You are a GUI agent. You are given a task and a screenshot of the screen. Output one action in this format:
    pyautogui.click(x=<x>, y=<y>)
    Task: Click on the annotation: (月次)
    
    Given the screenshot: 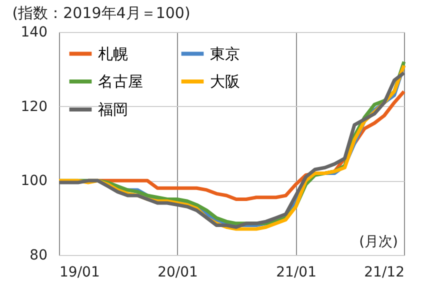 What is the action you would take?
    pyautogui.click(x=378, y=242)
    